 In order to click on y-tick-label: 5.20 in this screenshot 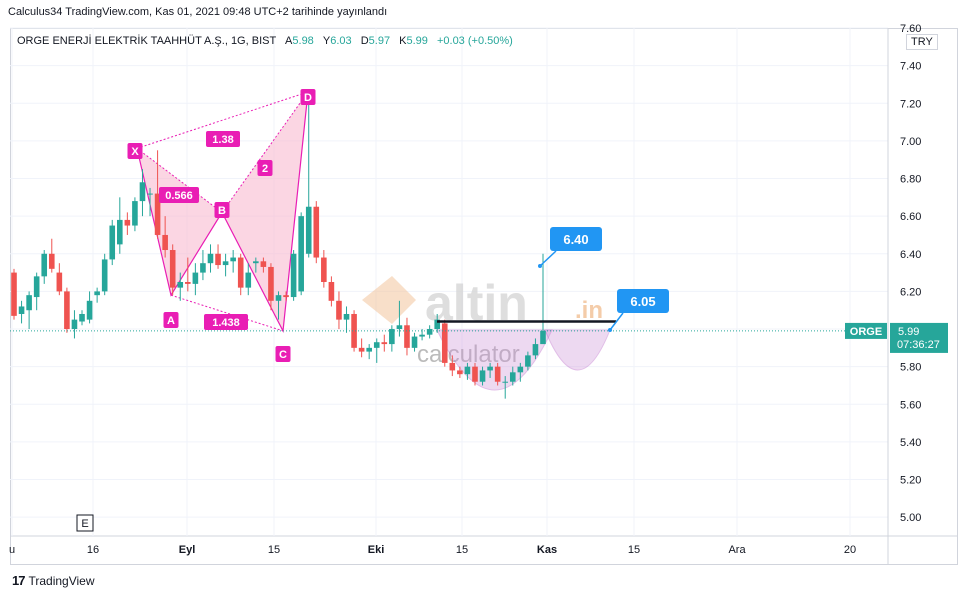, I will do `click(910, 481)`.